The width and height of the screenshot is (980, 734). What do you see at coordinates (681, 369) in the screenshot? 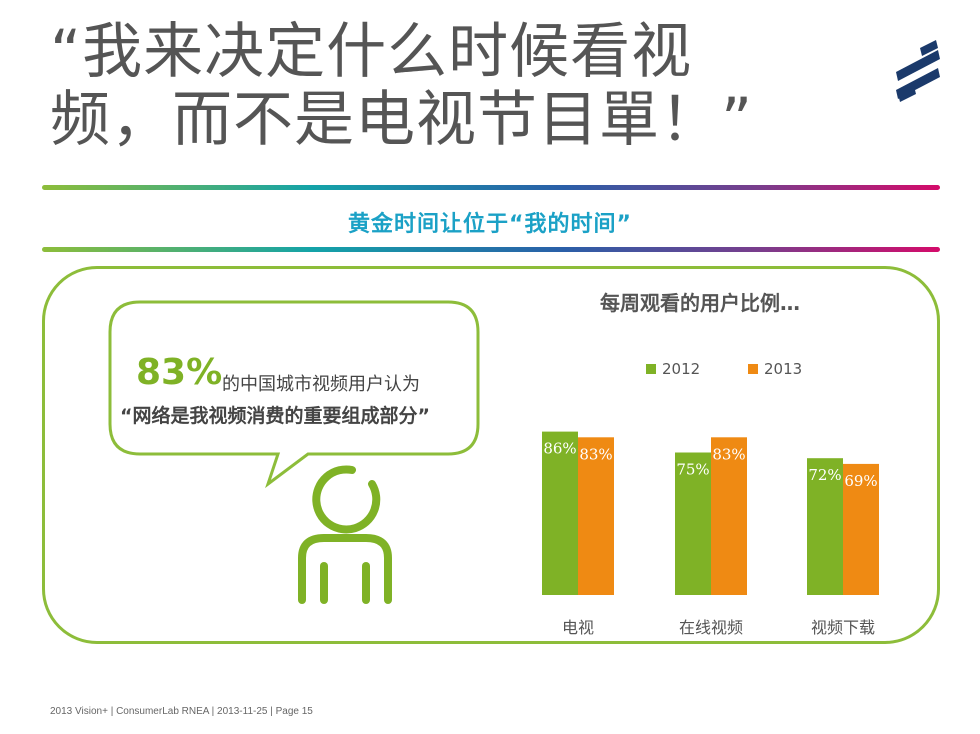
I see `legend-label-2012: 2012` at bounding box center [681, 369].